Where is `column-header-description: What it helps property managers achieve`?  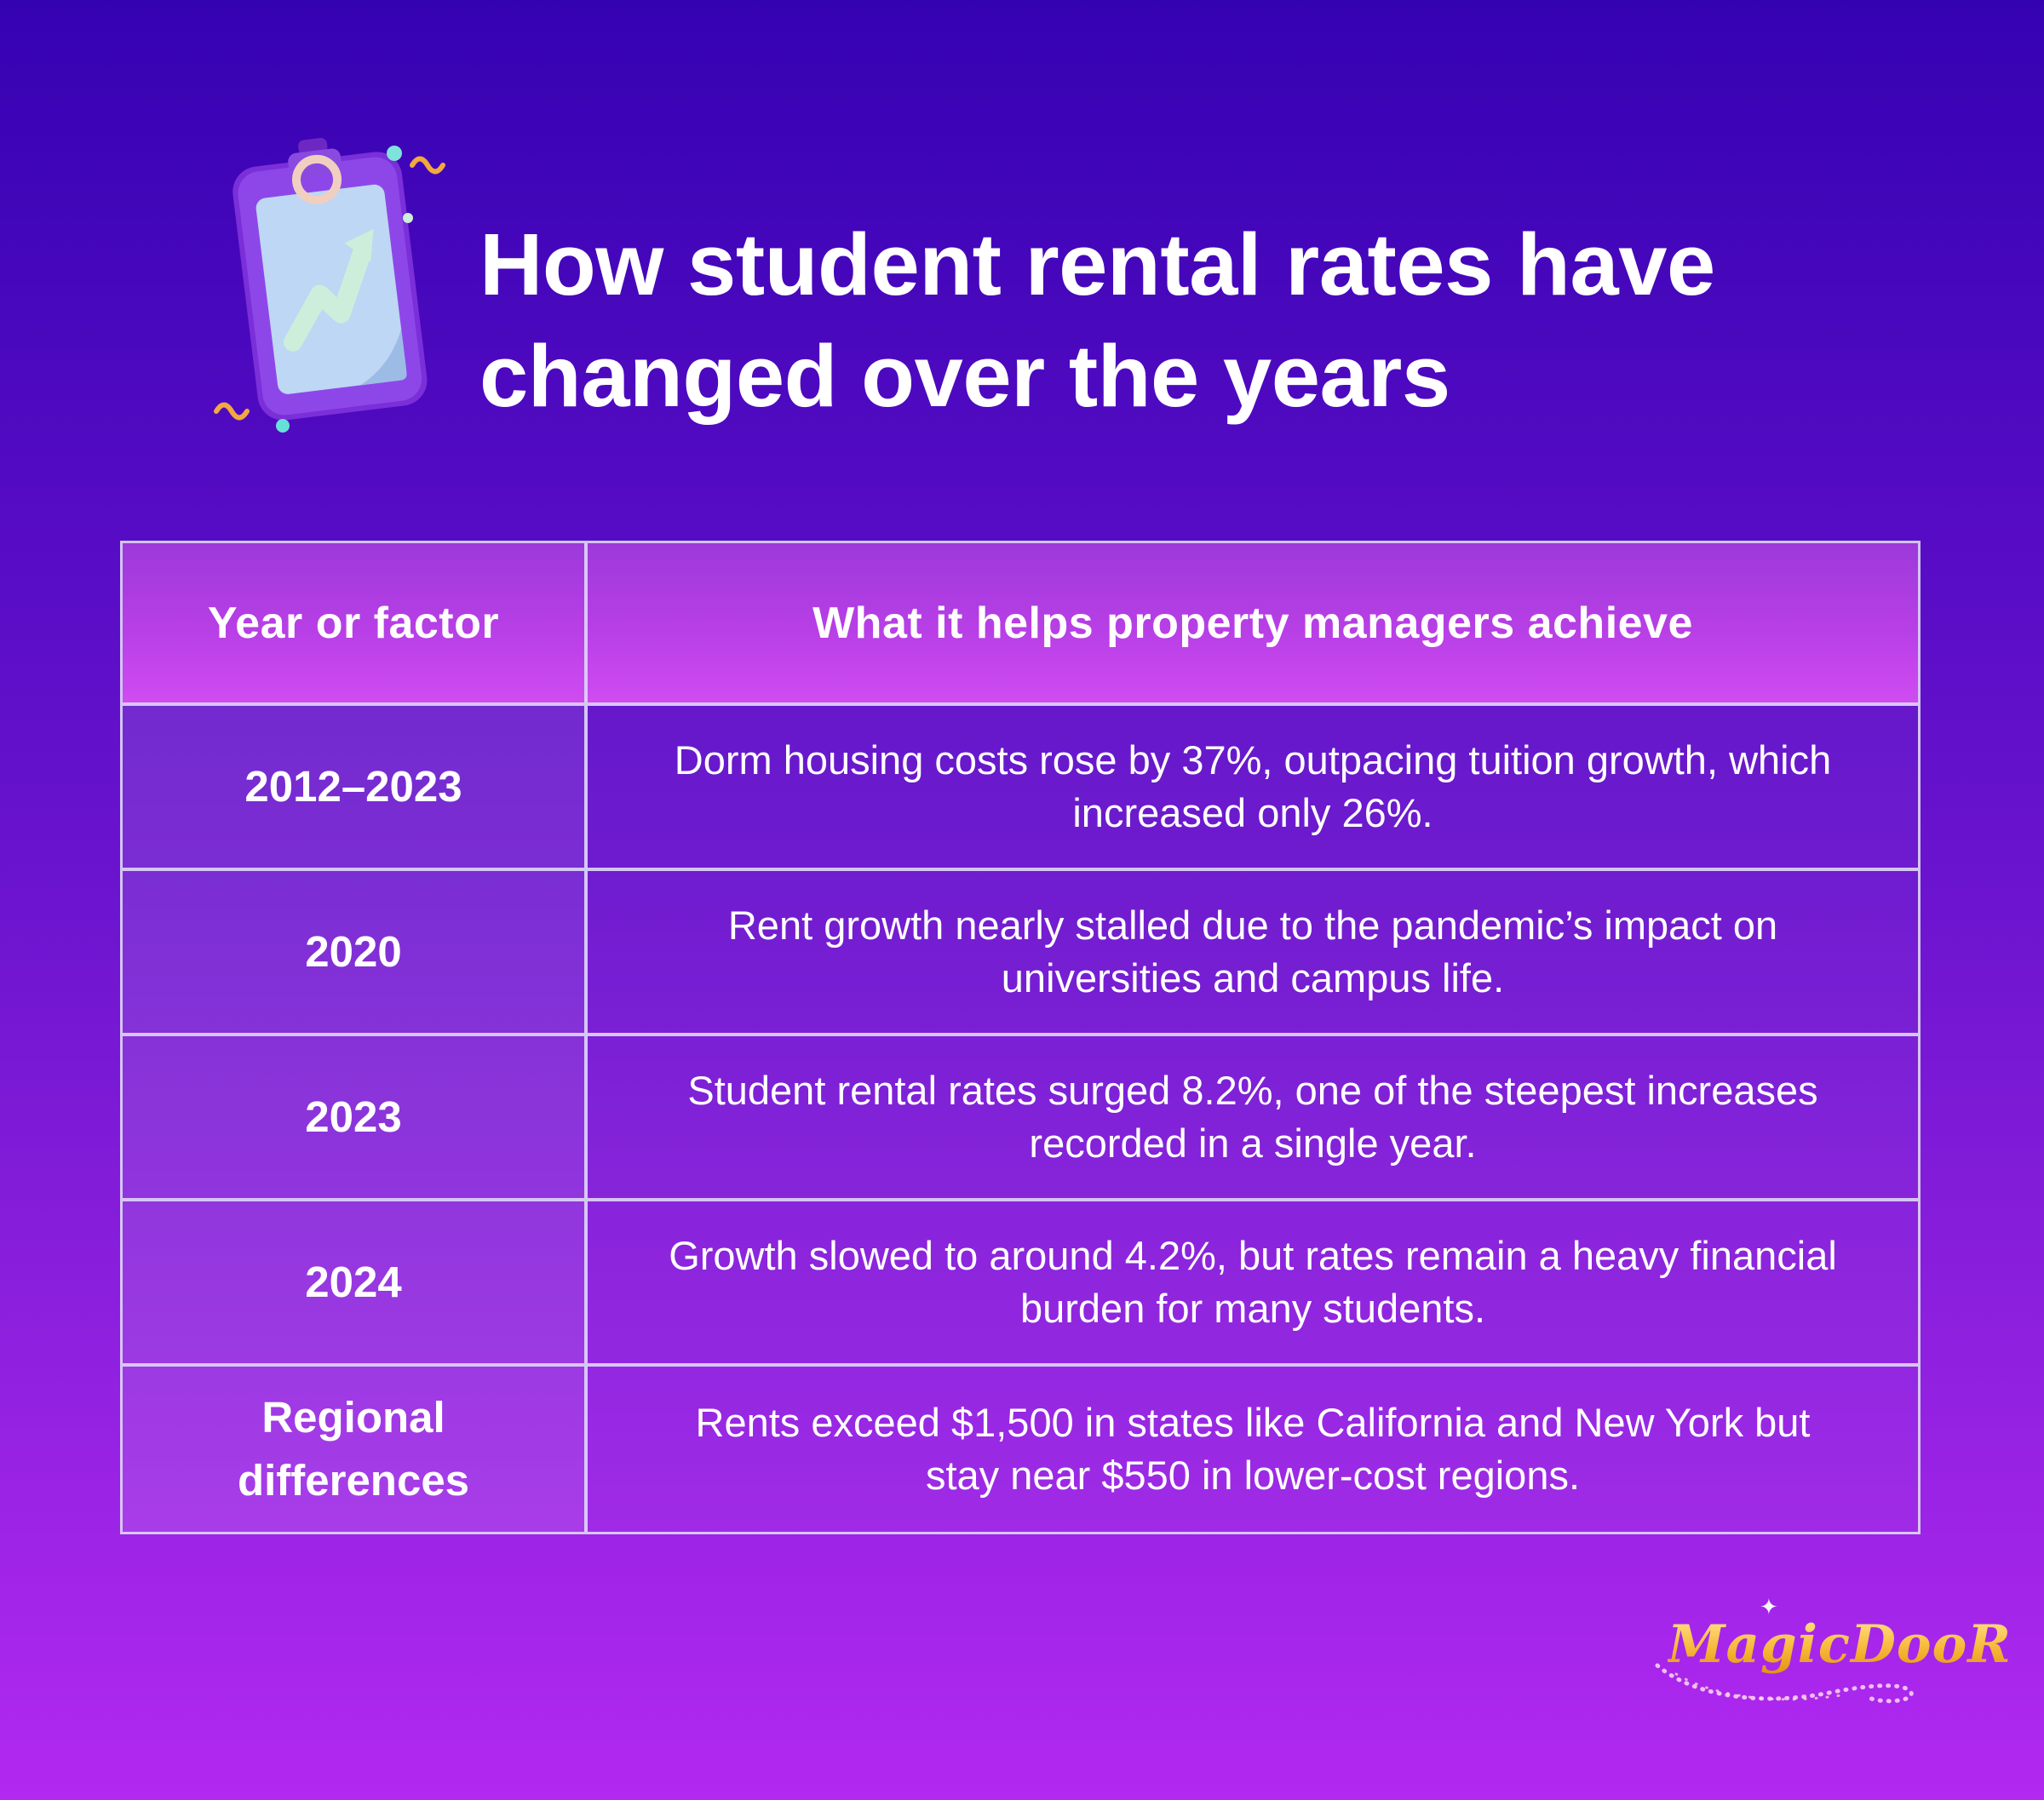
column-header-description: What it helps property managers achieve is located at coordinates (1253, 624).